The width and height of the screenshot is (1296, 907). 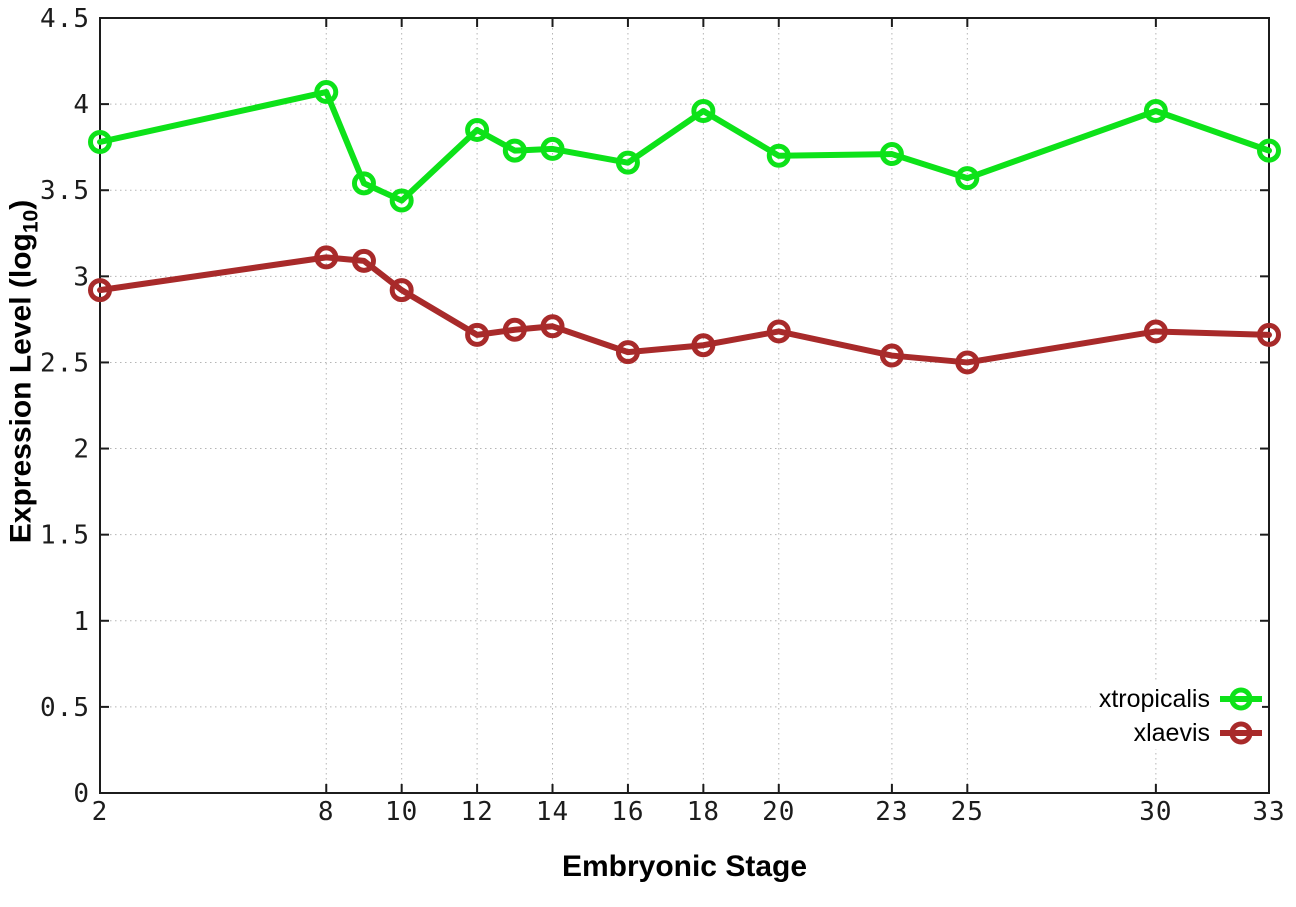 I want to click on x-tick-label: 30, so click(x=1155, y=812).